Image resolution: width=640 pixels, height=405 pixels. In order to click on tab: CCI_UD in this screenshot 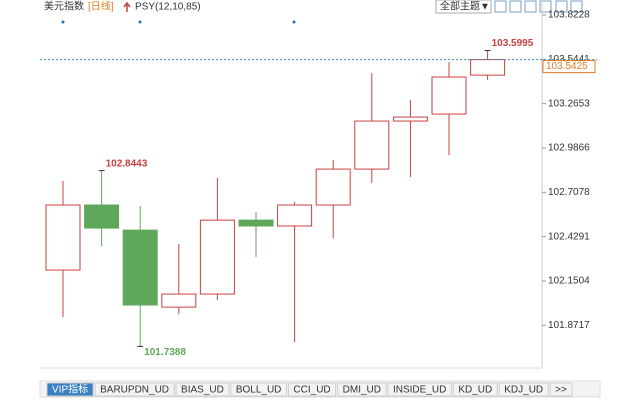, I will do `click(311, 390)`.